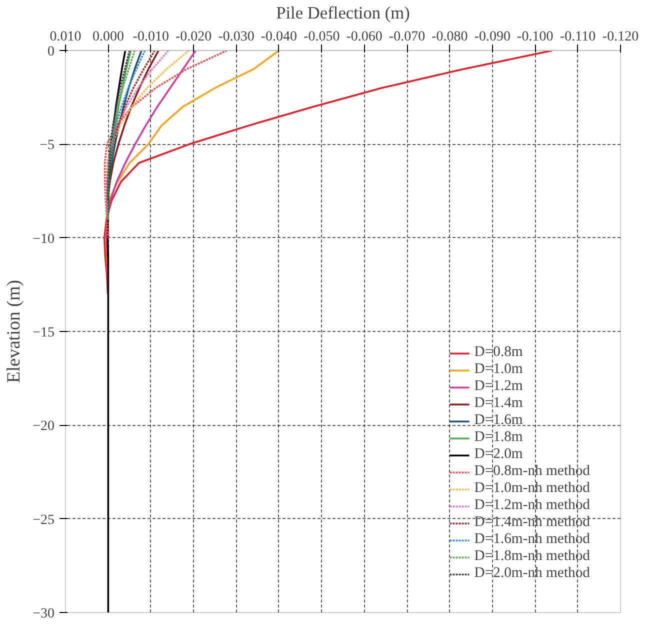 The image size is (665, 630). I want to click on legend-label: D=1.8m-nh method, so click(532, 556).